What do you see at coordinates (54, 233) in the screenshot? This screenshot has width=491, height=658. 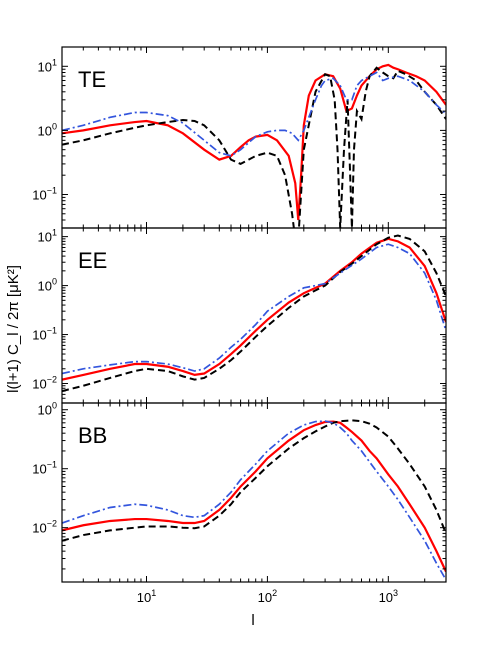 I see `y-tick-label-ee-exponent: 1` at bounding box center [54, 233].